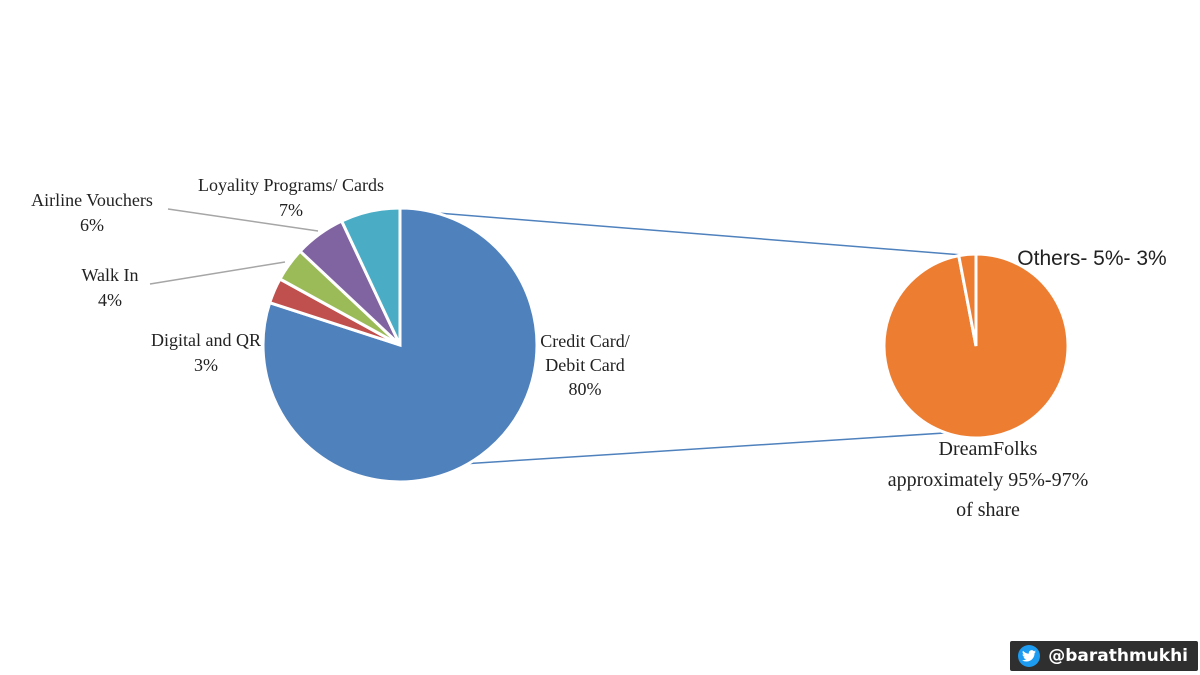 This screenshot has height=675, width=1200. Describe the element at coordinates (92, 200) in the screenshot. I see `slice-label-3-line-1: Airline Vouchers` at that location.